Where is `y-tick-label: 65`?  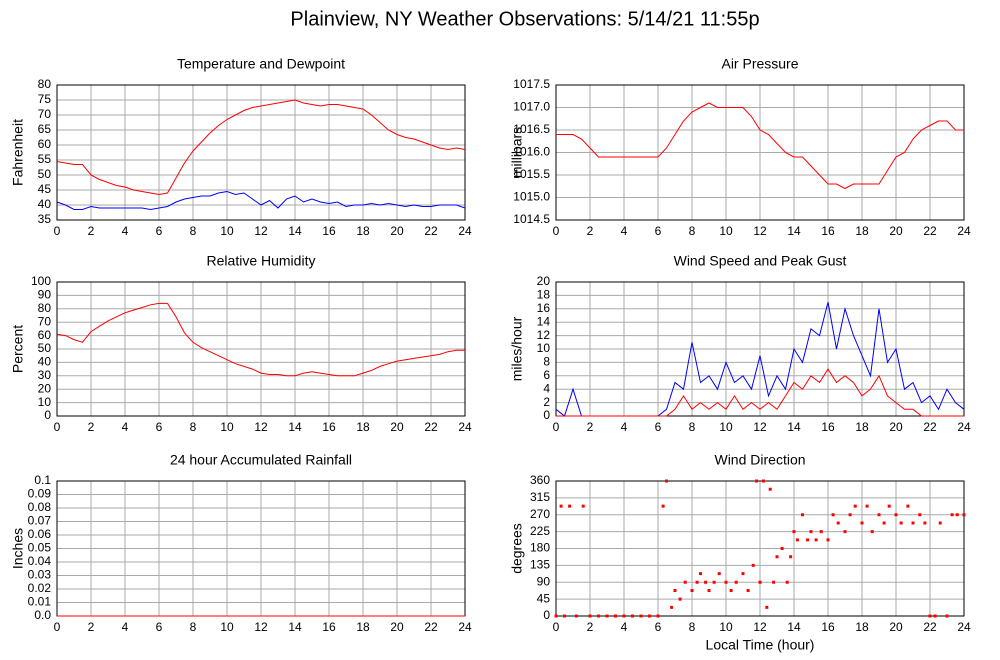 y-tick-label: 65 is located at coordinates (45, 129).